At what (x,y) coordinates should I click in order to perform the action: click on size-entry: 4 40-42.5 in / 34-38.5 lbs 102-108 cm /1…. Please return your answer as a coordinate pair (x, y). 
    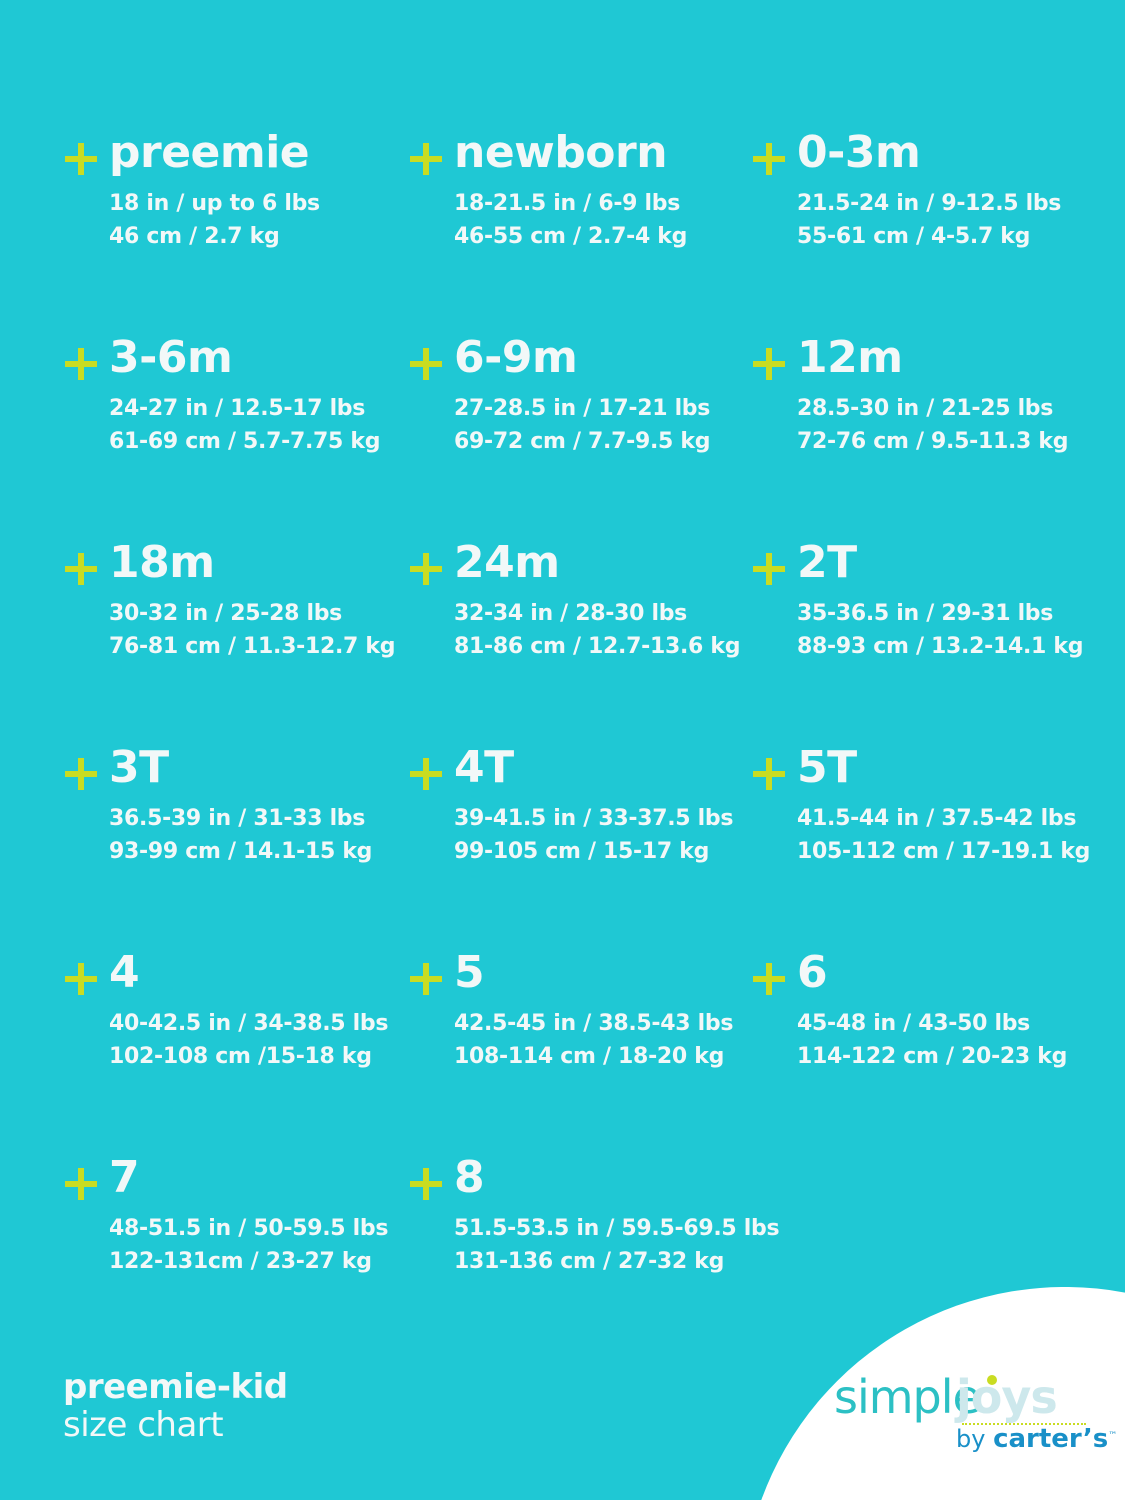
    Looking at the image, I should click on (235, 1021).